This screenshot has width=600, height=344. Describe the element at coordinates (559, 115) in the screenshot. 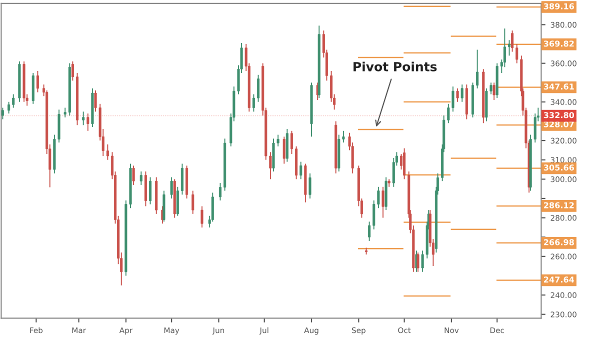

I see `ref-line-label: 332.80` at that location.